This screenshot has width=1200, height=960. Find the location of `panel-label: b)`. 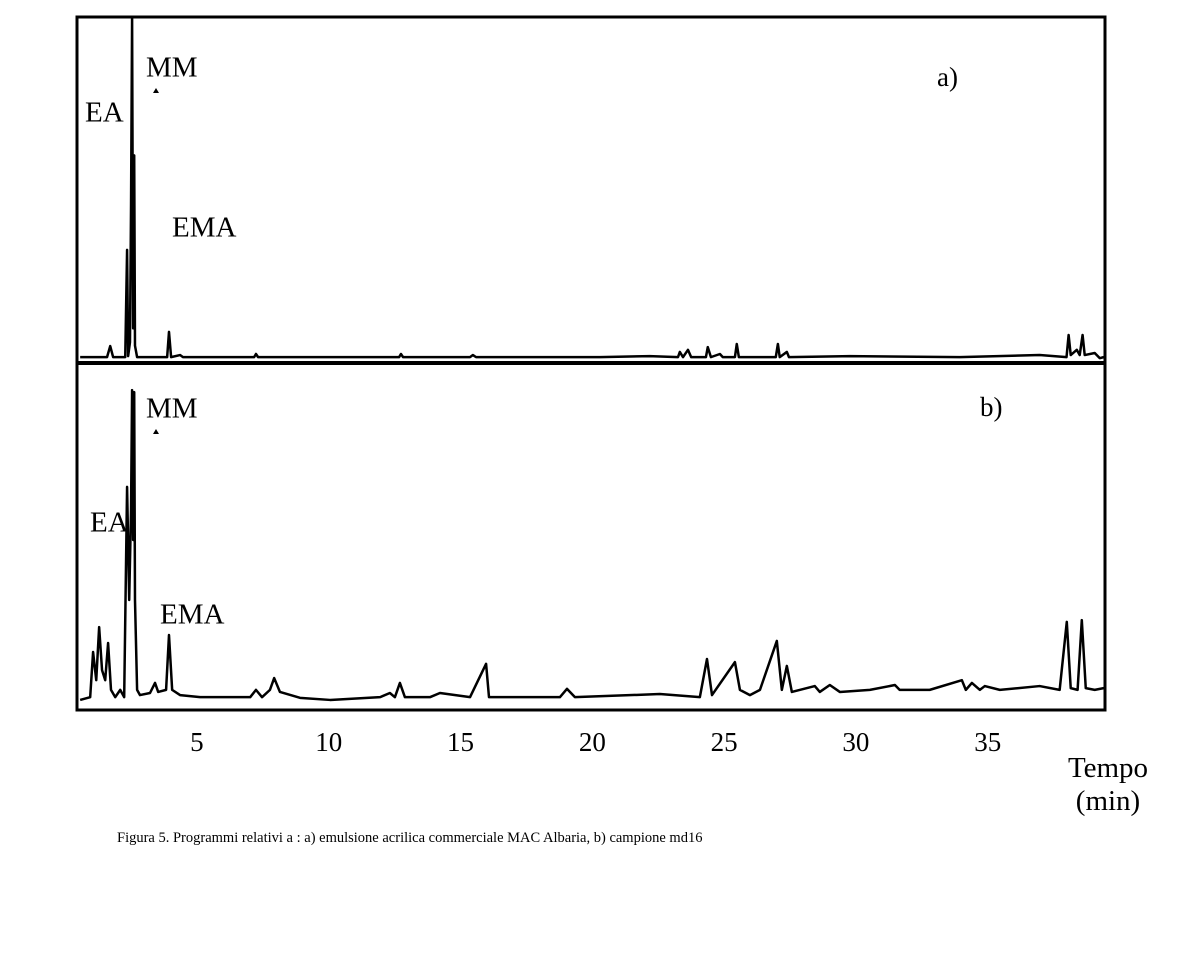

panel-label: b) is located at coordinates (991, 407).